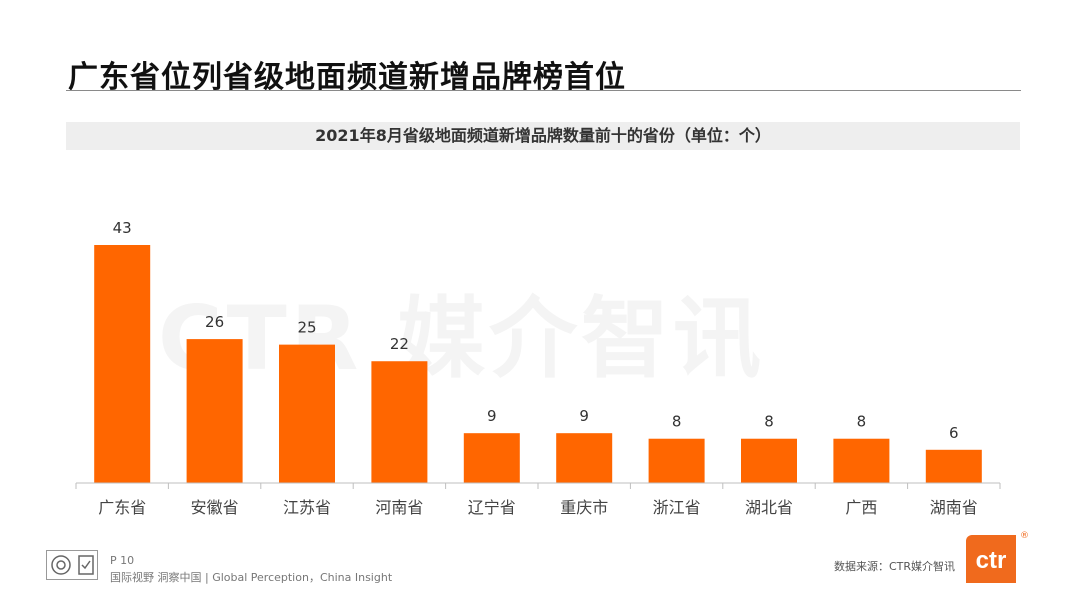  I want to click on cert-mark-icon, so click(60, 565).